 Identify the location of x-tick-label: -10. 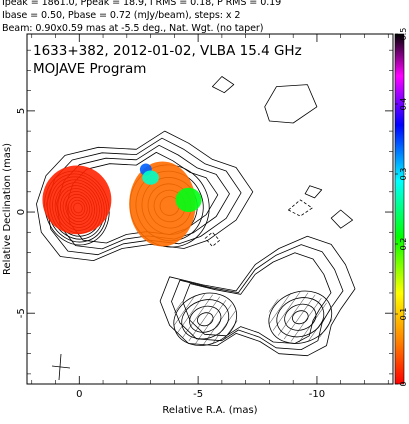
(317, 394).